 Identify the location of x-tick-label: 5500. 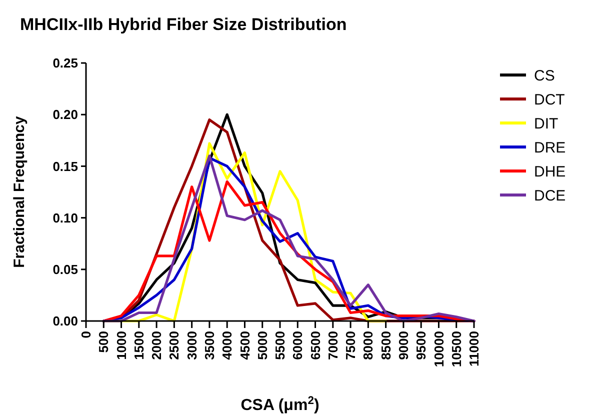
(280, 345).